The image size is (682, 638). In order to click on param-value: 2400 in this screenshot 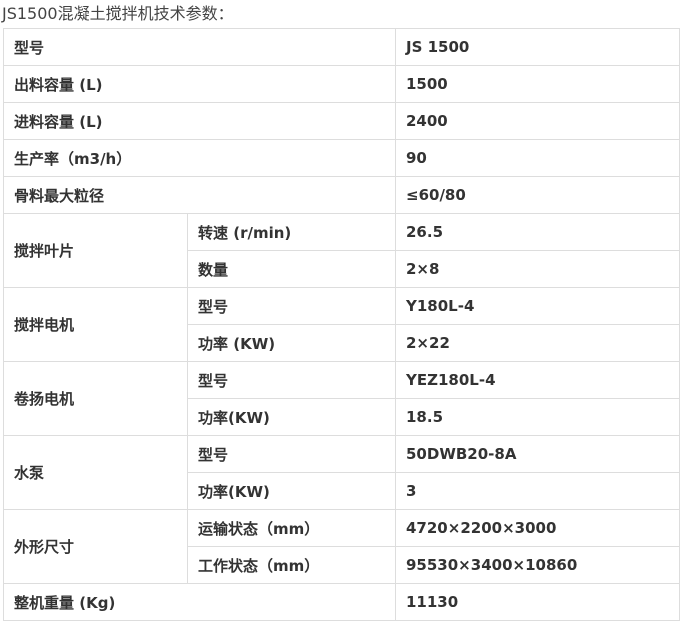, I will do `click(537, 121)`.